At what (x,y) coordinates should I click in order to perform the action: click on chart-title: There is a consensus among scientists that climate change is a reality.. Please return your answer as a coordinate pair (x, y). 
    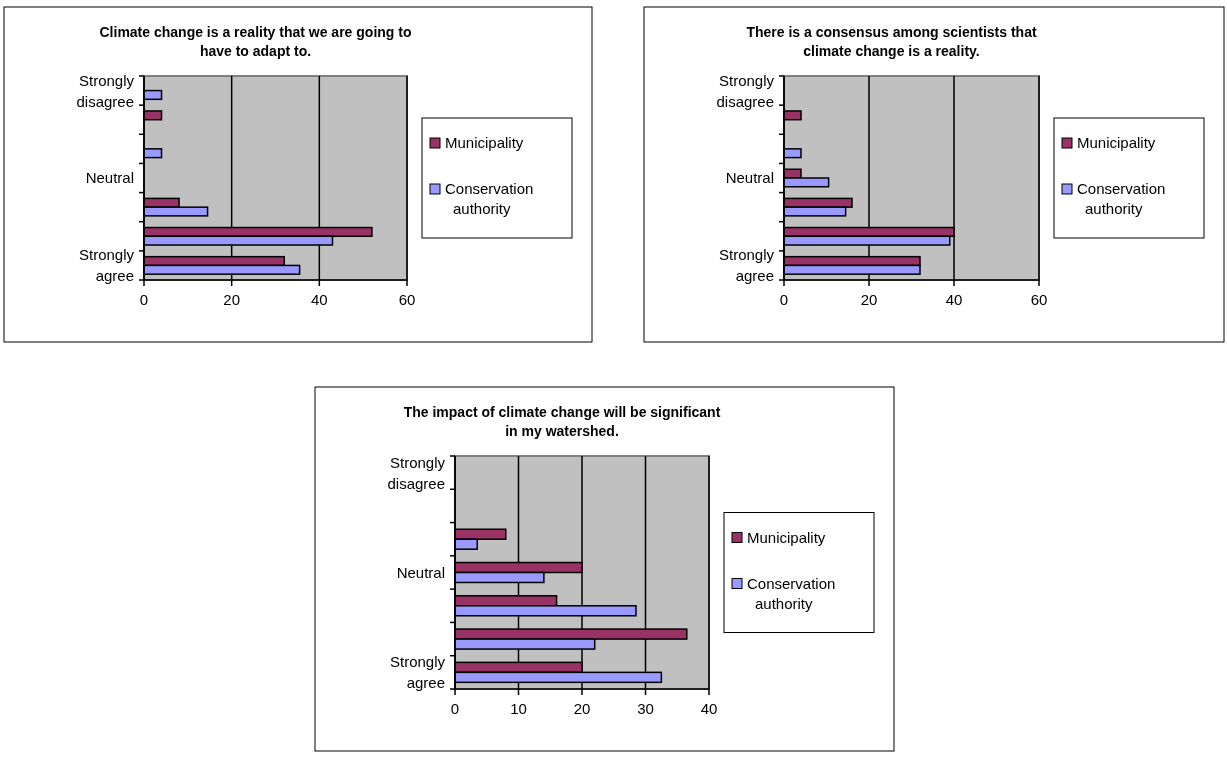
    Looking at the image, I should click on (891, 41).